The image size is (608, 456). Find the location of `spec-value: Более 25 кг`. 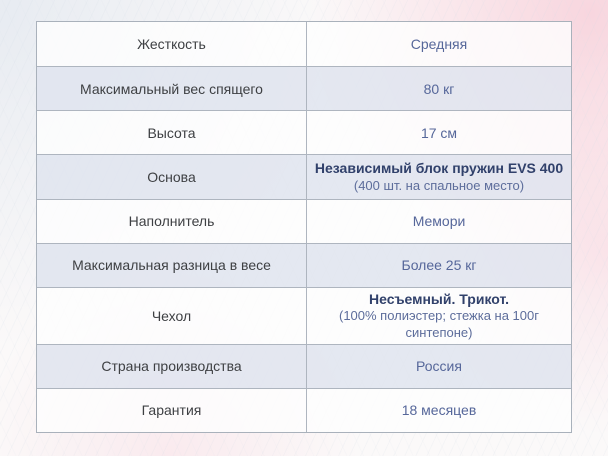

spec-value: Более 25 кг is located at coordinates (439, 265).